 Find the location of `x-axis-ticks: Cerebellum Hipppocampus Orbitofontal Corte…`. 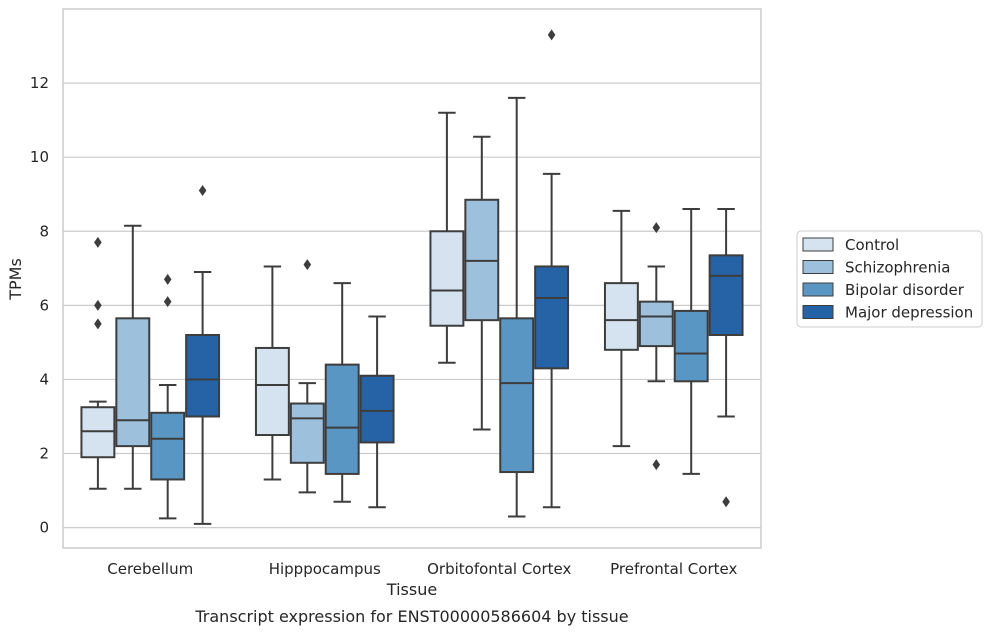

x-axis-ticks: Cerebellum Hipppocampus Orbitofontal Corte… is located at coordinates (422, 569).